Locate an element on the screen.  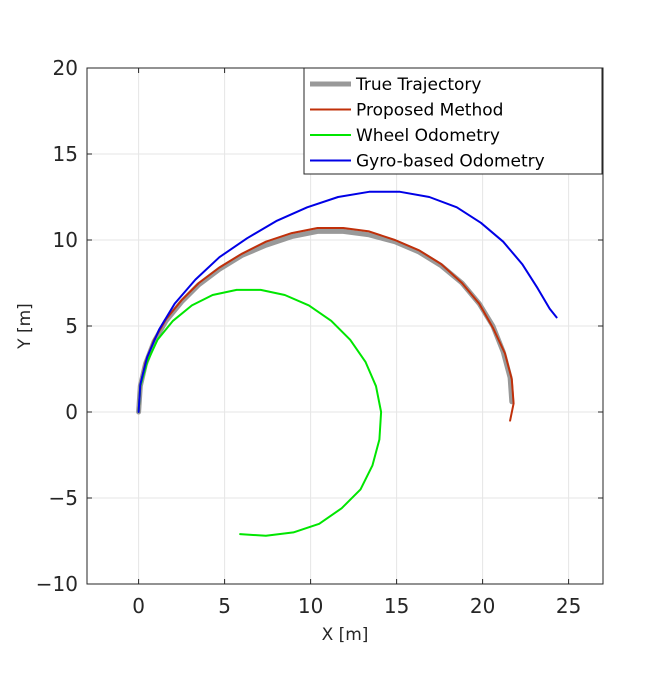
x-tick-label: 10 is located at coordinates (310, 606).